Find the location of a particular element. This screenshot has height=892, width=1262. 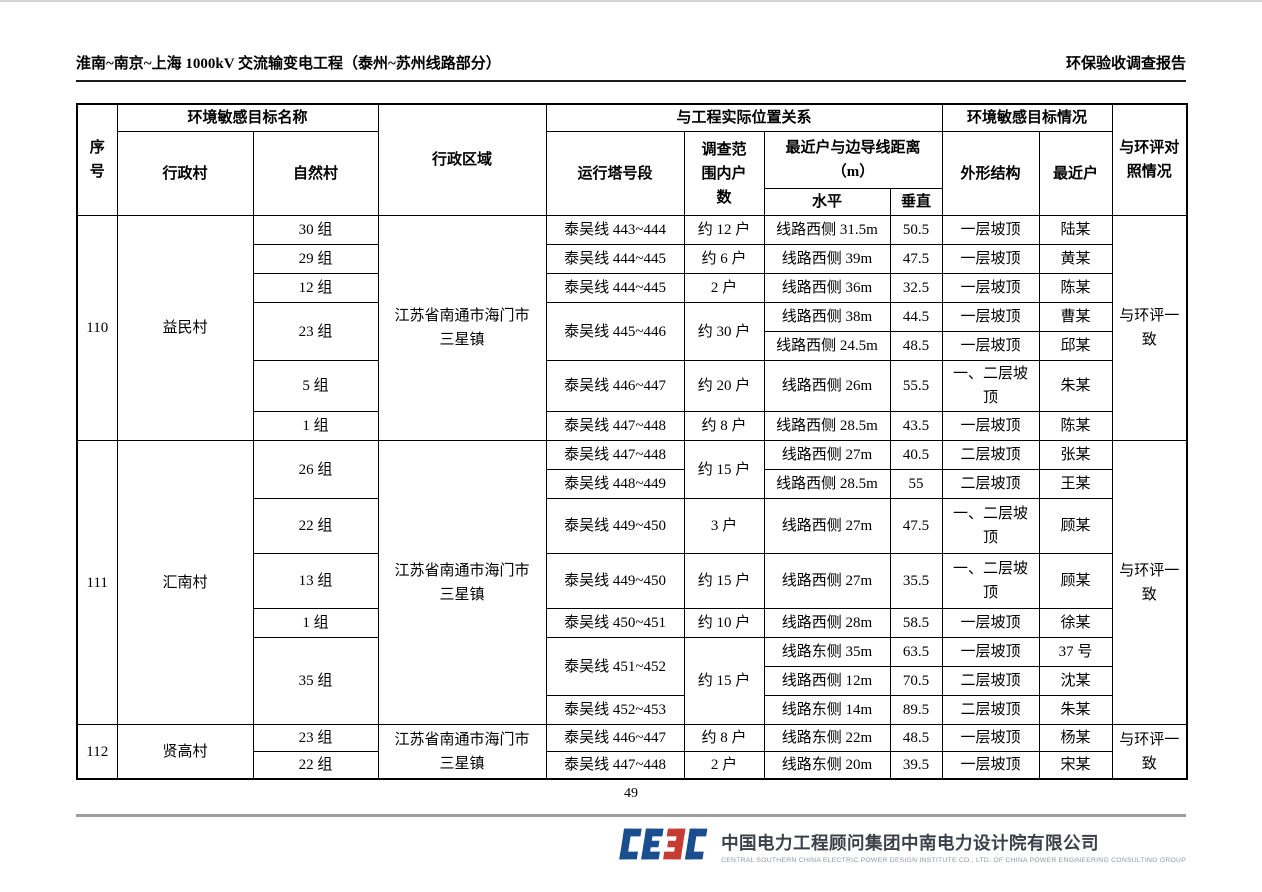

cesc-logo-icon is located at coordinates (665, 846).